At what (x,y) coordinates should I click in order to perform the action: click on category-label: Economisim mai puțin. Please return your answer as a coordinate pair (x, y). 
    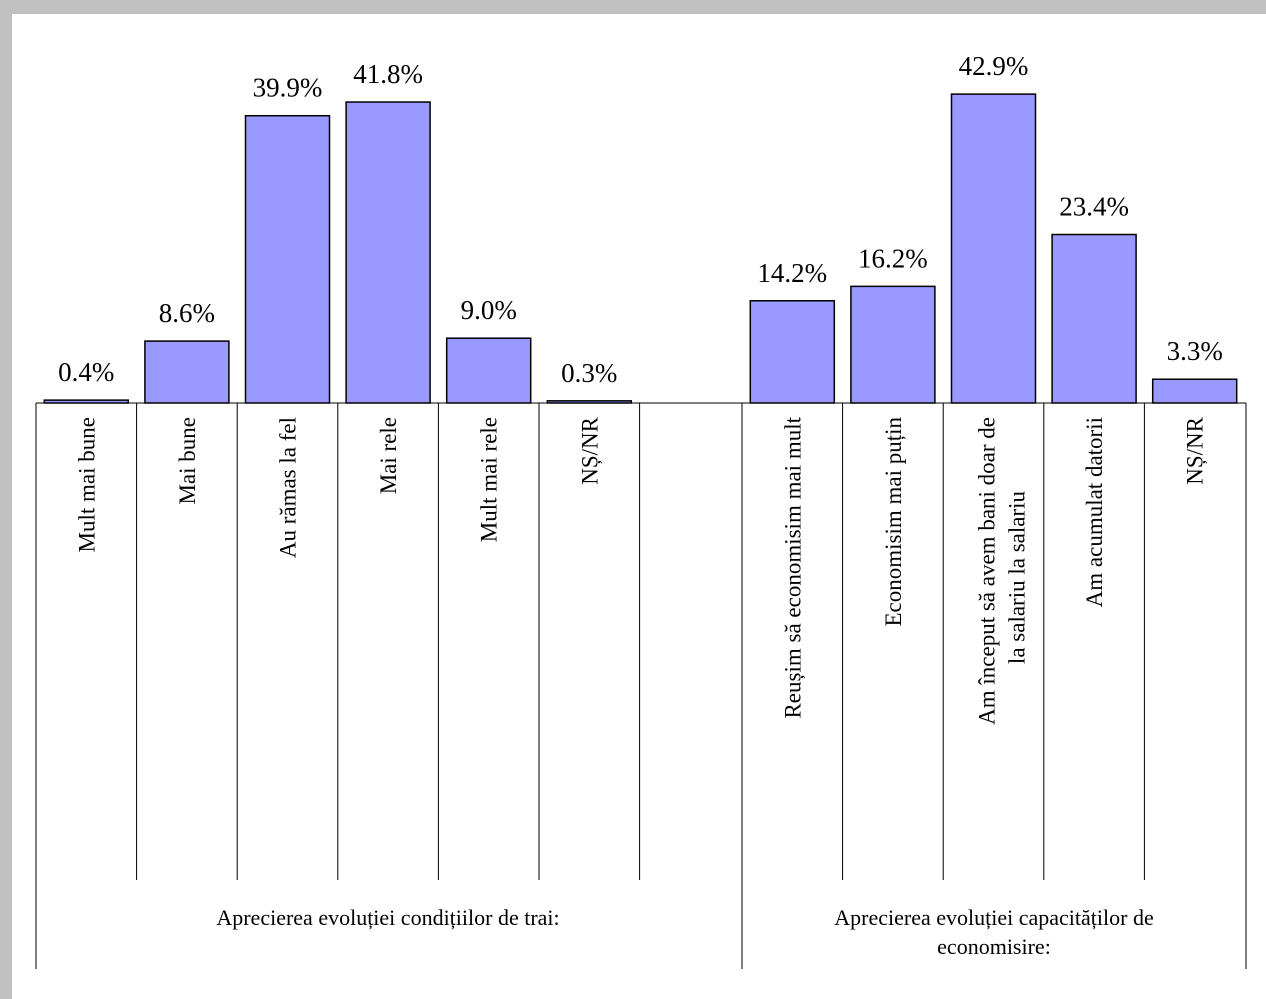
    Looking at the image, I should click on (893, 522).